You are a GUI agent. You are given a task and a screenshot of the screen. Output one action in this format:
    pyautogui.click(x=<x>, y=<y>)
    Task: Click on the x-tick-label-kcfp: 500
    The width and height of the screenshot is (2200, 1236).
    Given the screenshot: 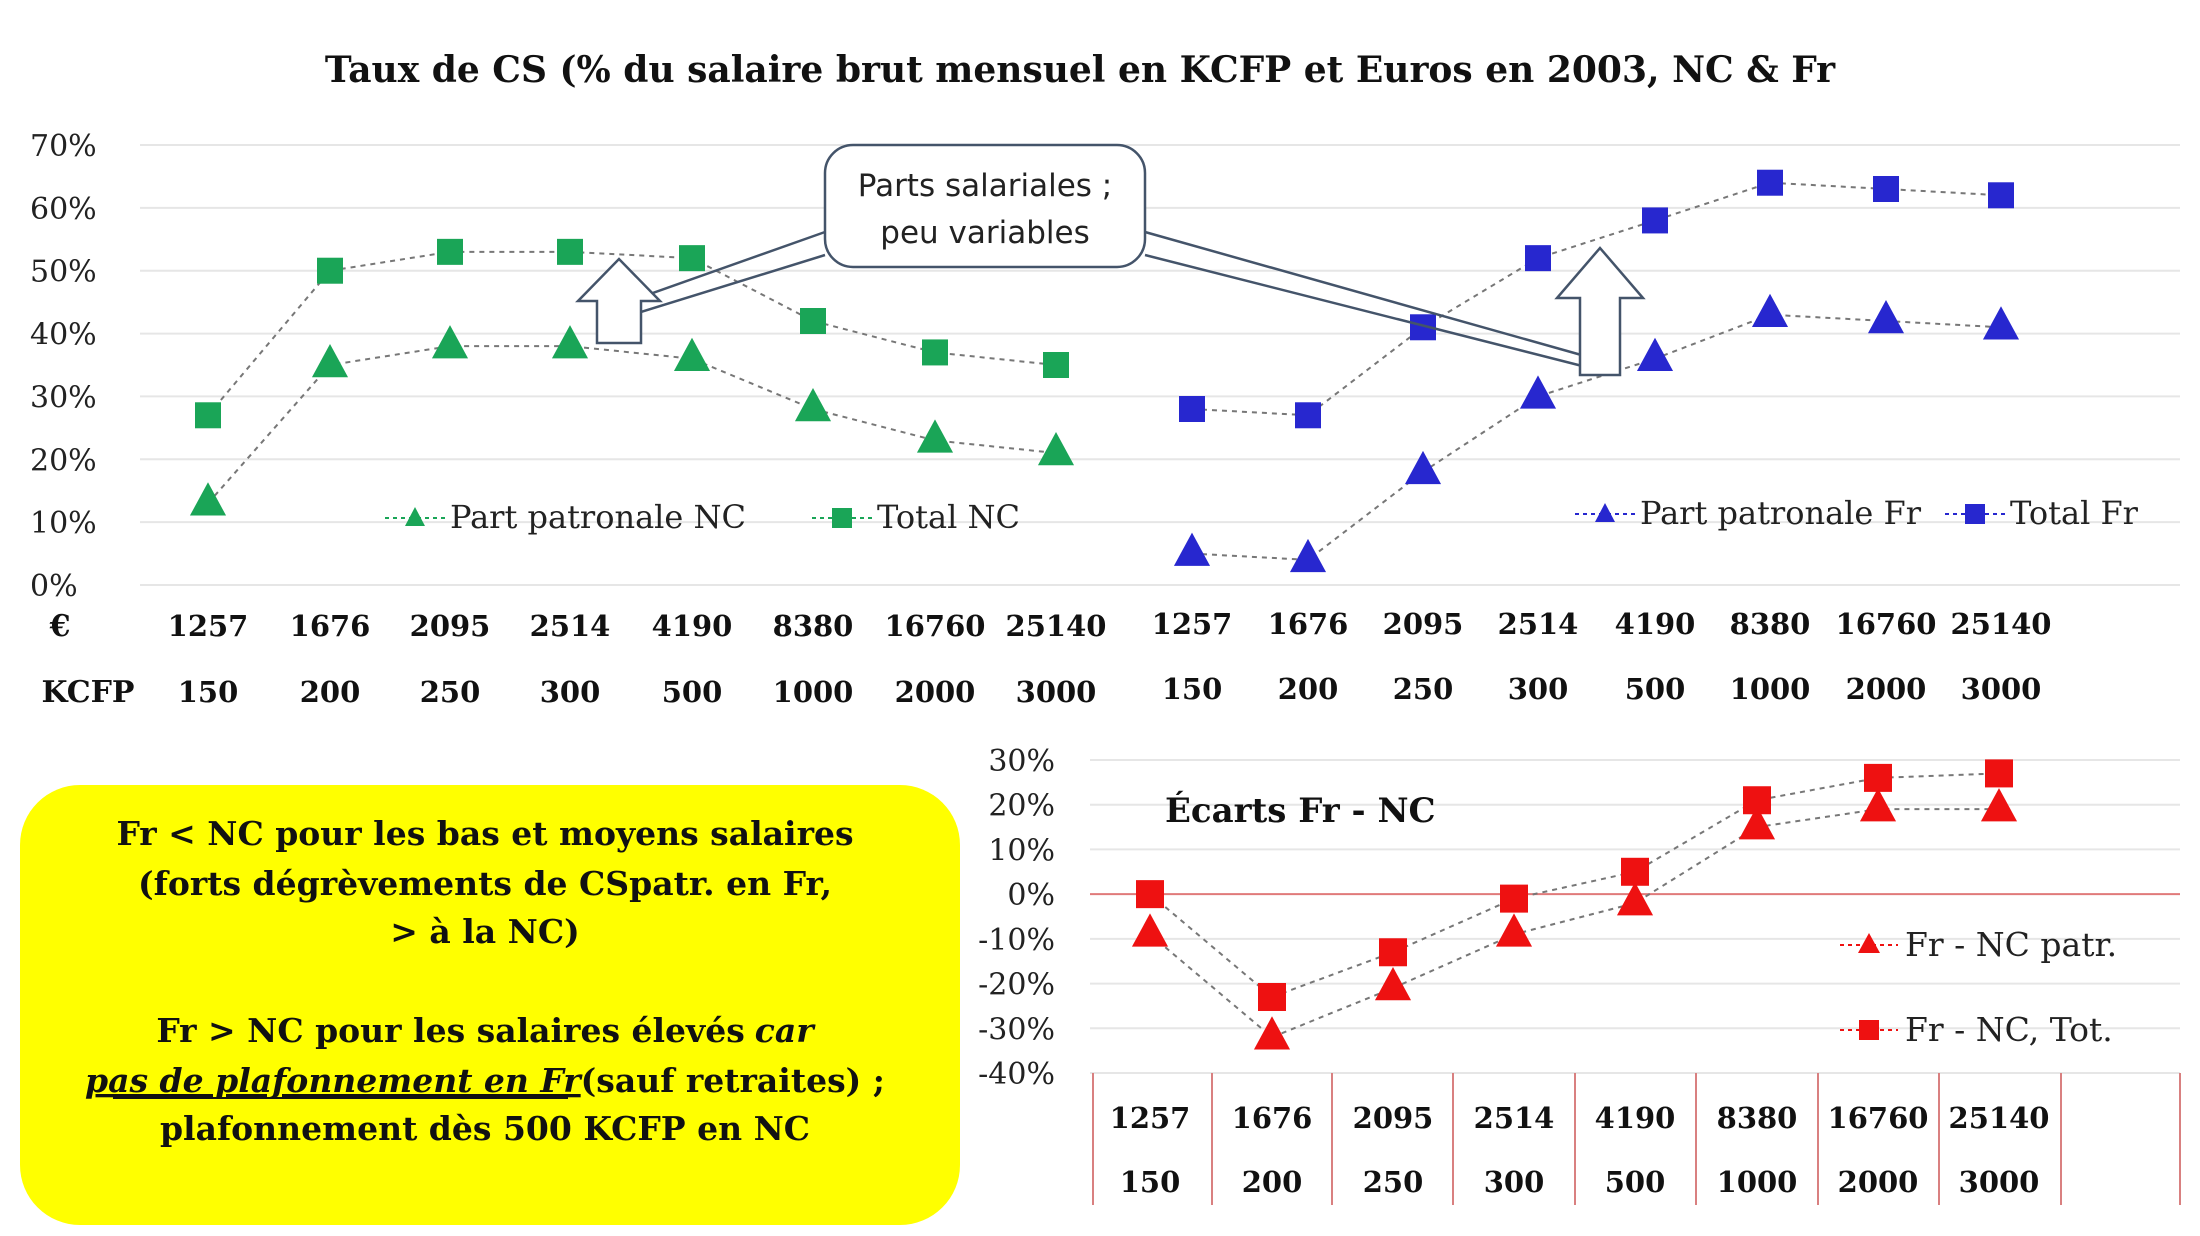 What is the action you would take?
    pyautogui.click(x=1655, y=689)
    